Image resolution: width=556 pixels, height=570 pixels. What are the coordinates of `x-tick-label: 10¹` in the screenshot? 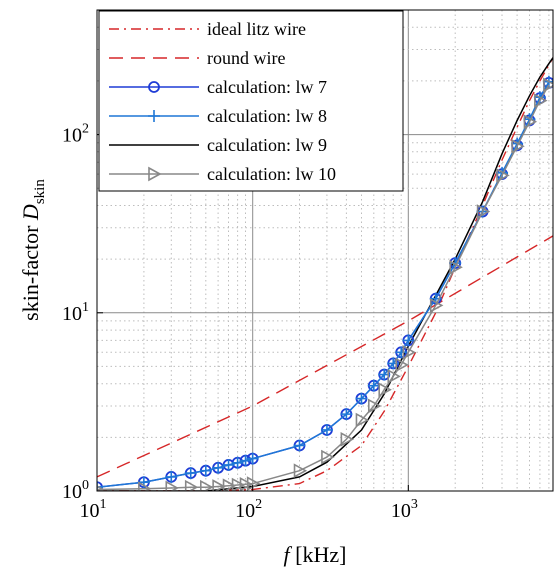 It's located at (93, 509).